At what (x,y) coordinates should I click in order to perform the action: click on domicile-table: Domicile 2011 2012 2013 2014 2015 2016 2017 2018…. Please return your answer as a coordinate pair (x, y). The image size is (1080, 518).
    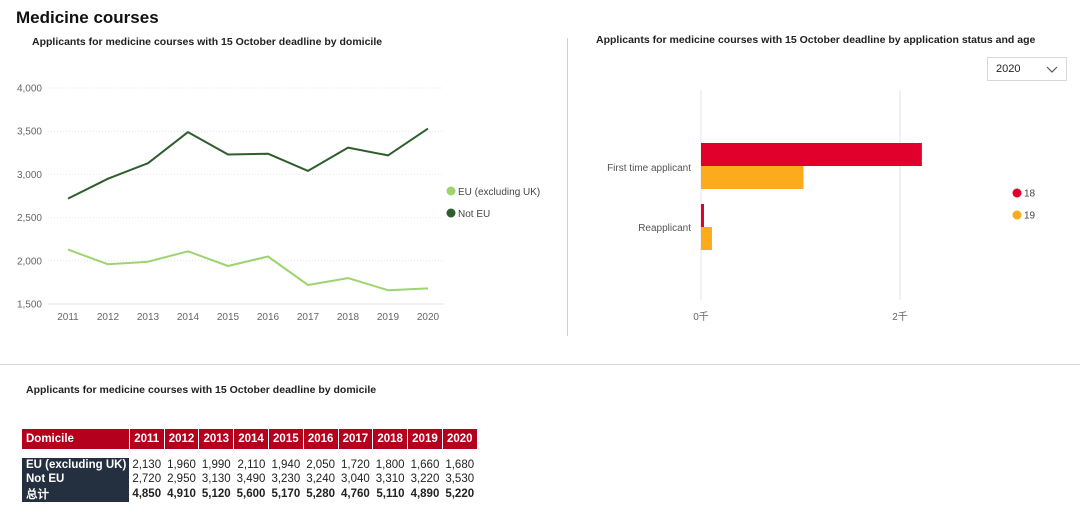
    Looking at the image, I should click on (250, 465).